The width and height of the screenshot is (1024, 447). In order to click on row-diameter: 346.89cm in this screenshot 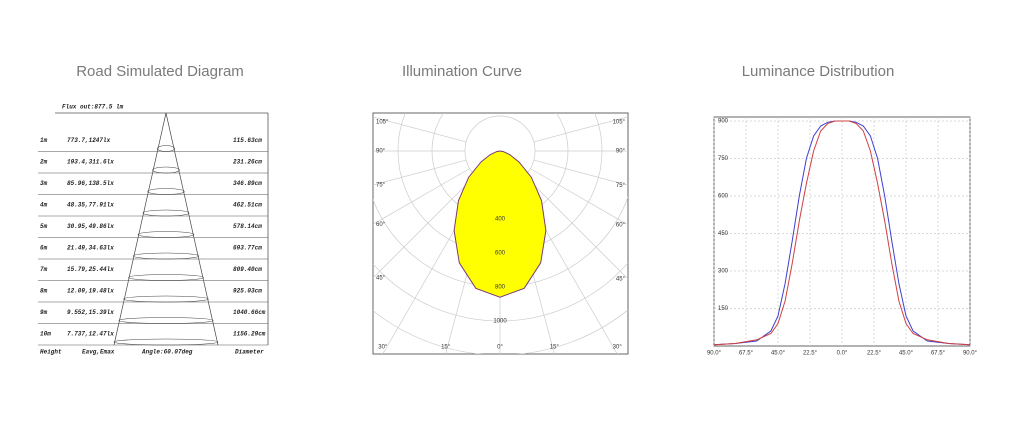, I will do `click(247, 183)`.